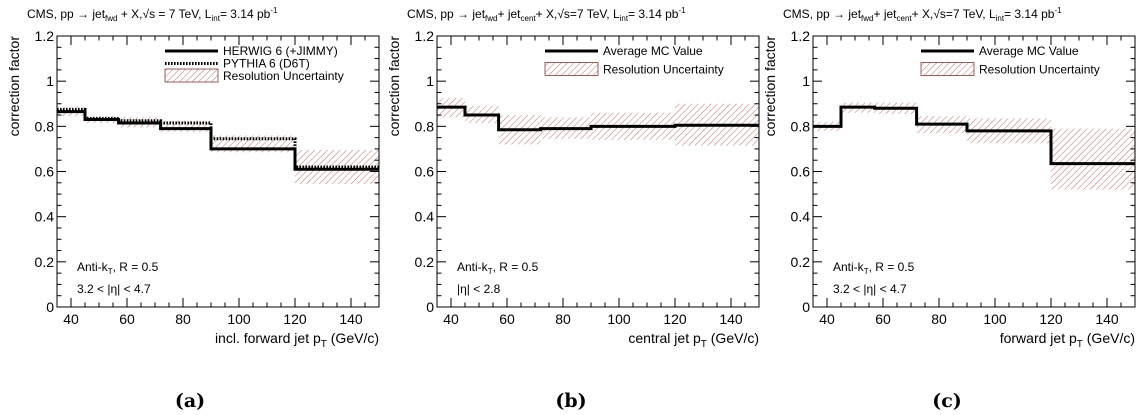  What do you see at coordinates (190, 401) in the screenshot?
I see `panel-caption: (a)` at bounding box center [190, 401].